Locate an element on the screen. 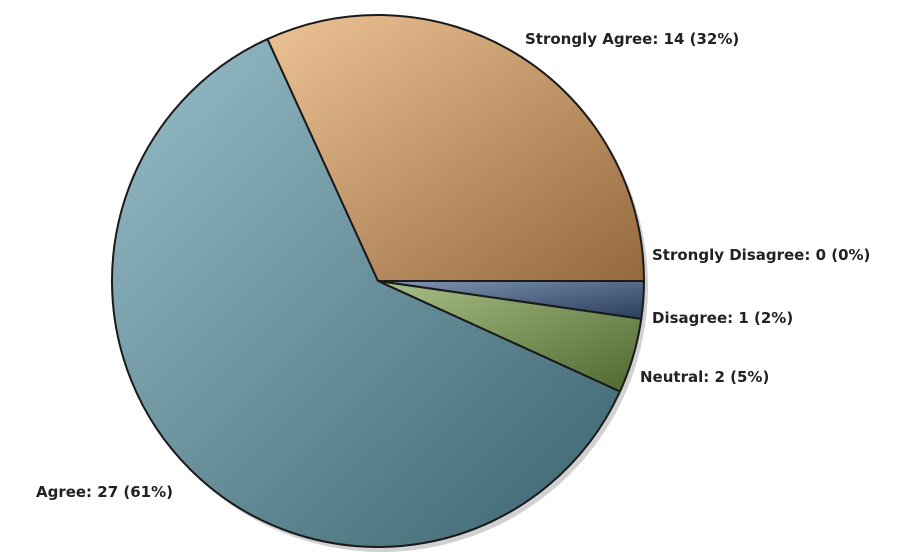 This screenshot has width=908, height=552. slice-label-strongly-disagree: Strongly Disagree: 0 (0%) is located at coordinates (761, 255).